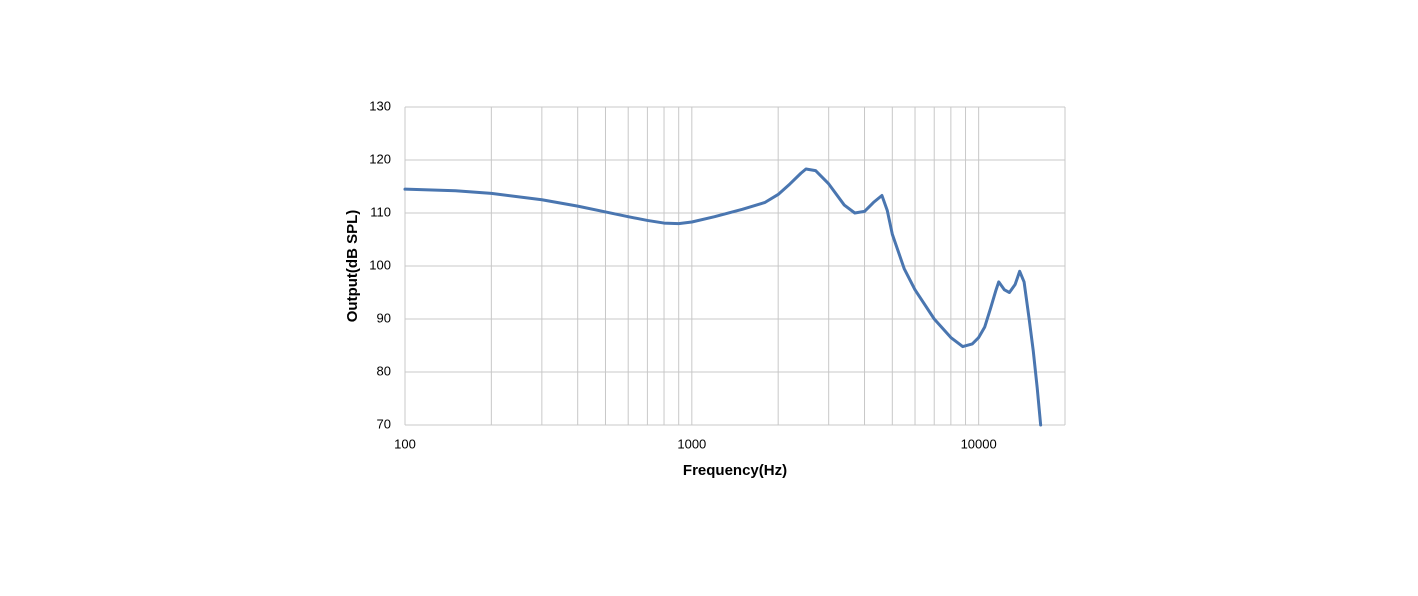  I want to click on y-tick-label: 80, so click(384, 370).